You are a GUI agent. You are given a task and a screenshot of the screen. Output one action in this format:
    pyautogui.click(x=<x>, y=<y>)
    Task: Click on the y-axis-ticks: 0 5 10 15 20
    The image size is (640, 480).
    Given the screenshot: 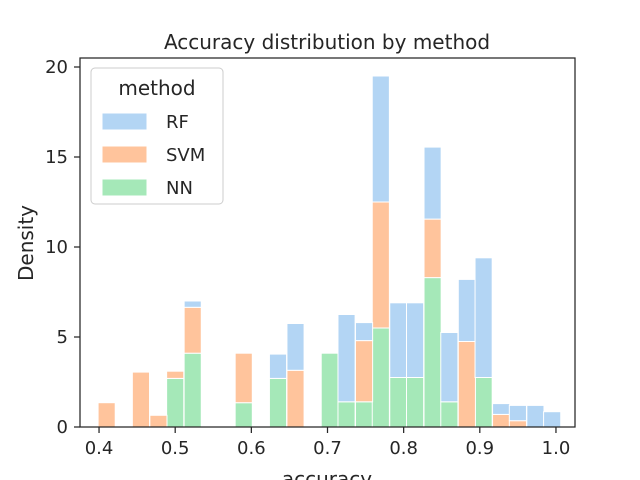 What is the action you would take?
    pyautogui.click(x=62, y=247)
    